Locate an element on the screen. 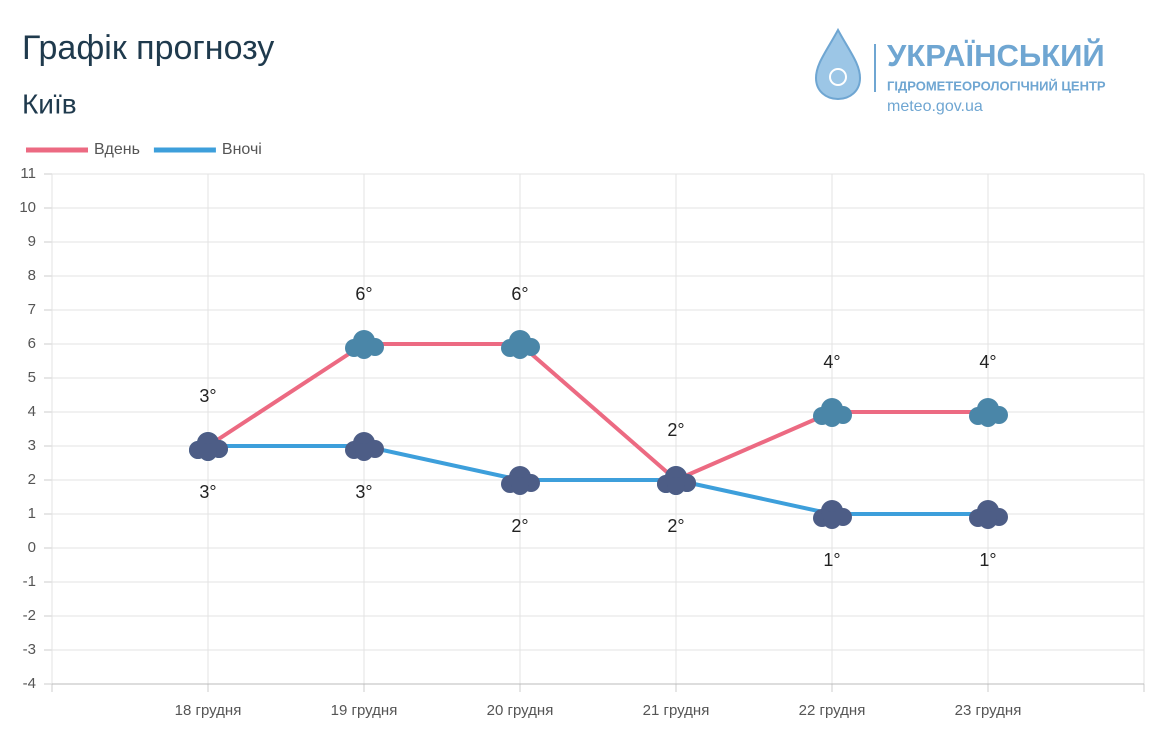 Image resolution: width=1164 pixels, height=754 pixels. x-tick-label: 21 грудня is located at coordinates (676, 710).